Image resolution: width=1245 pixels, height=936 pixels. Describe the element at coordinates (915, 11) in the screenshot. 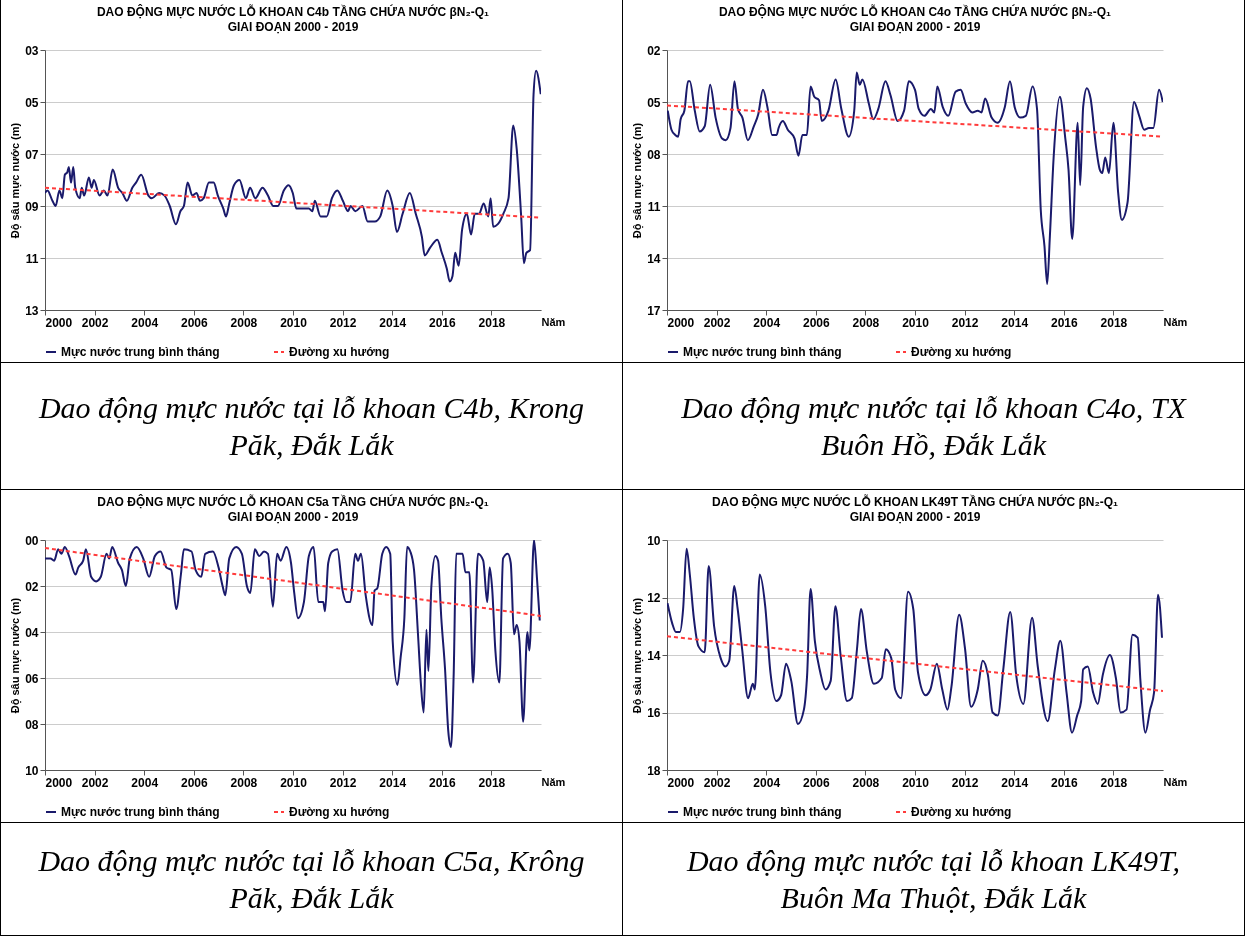

I see `chart-title: DAO ĐỘNG MỰC NƯỚC LỖ KHOAN C4o TẦNG CHỨA NƯỚC βN₂-Q₁` at that location.